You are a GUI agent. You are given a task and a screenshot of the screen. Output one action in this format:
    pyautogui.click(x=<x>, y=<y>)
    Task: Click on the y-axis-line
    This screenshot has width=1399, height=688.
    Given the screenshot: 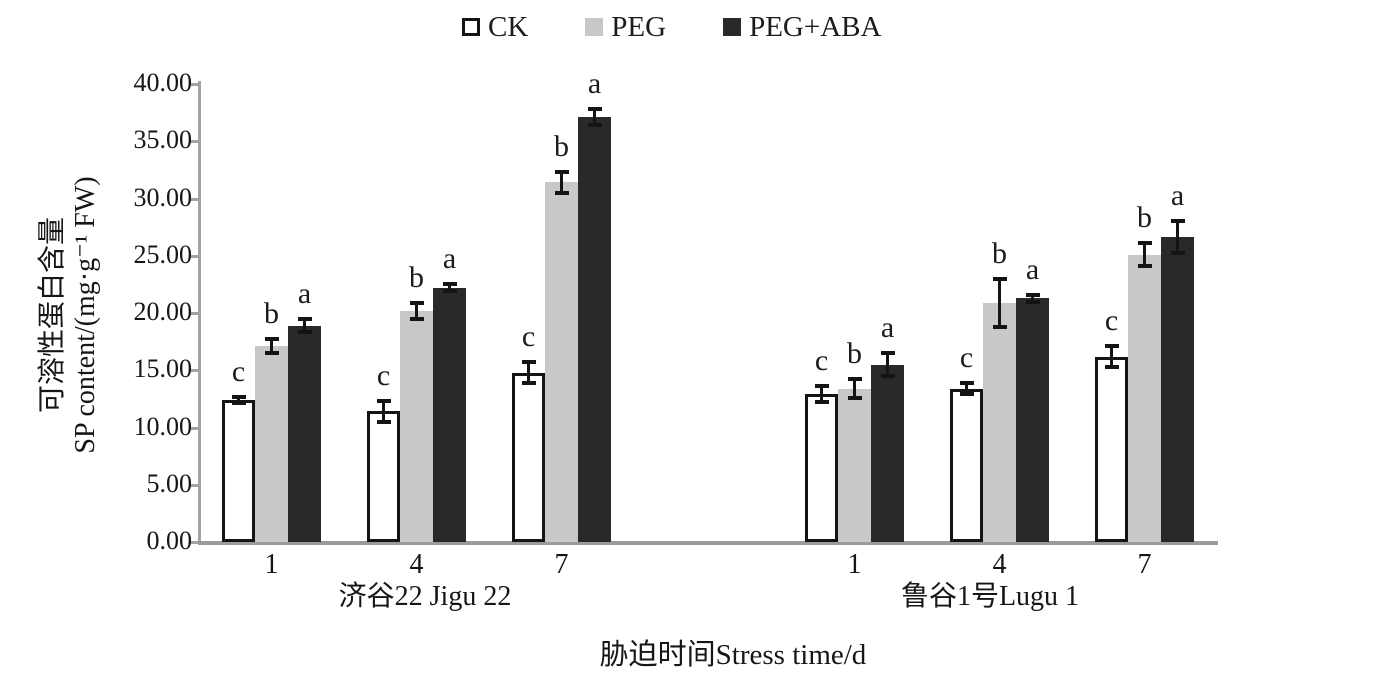 What is the action you would take?
    pyautogui.click(x=199, y=312)
    